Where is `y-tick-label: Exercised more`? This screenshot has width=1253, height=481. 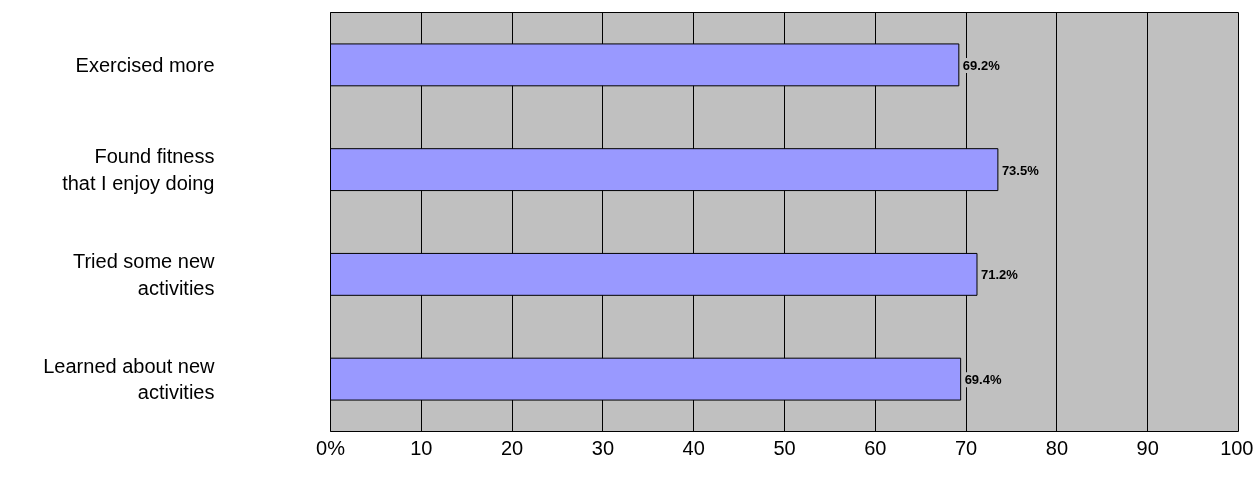 y-tick-label: Exercised more is located at coordinates (145, 64).